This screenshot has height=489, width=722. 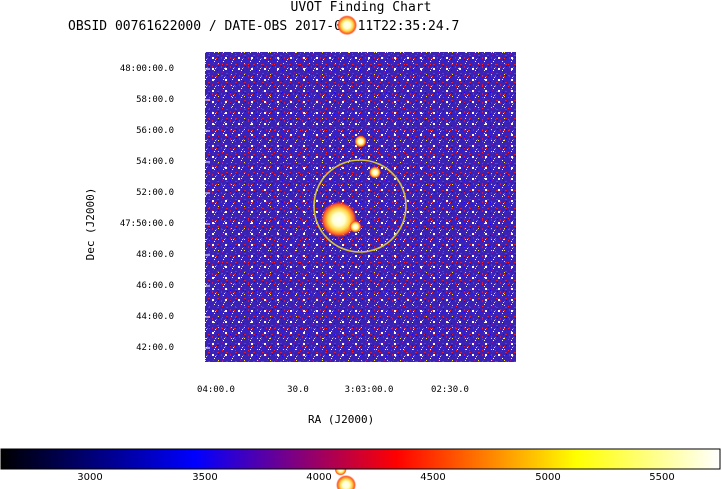 What do you see at coordinates (146, 224) in the screenshot?
I see `y-tick-label: 47:50:00.0` at bounding box center [146, 224].